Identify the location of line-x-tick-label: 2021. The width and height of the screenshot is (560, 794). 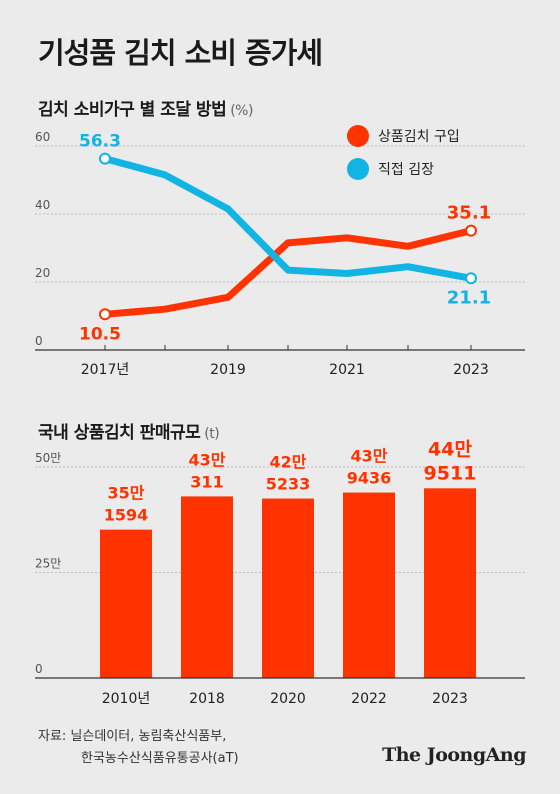
(347, 370).